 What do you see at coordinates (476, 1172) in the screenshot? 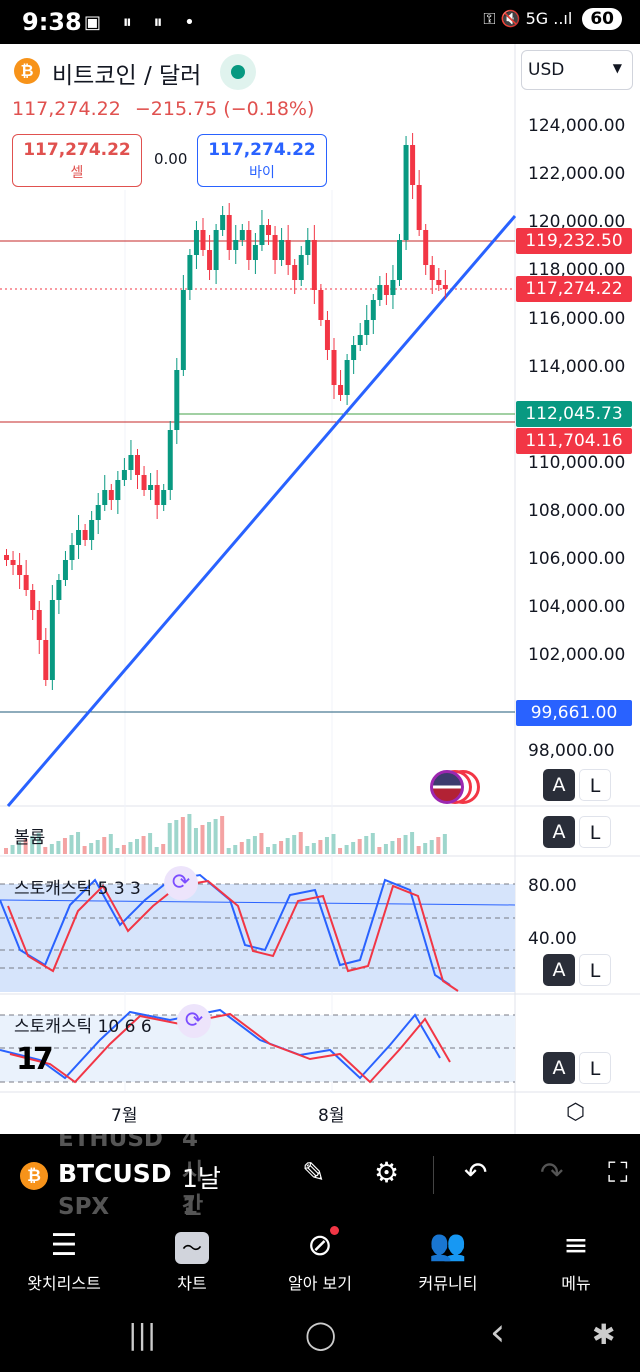
I see `undo-icon: ↶` at bounding box center [476, 1172].